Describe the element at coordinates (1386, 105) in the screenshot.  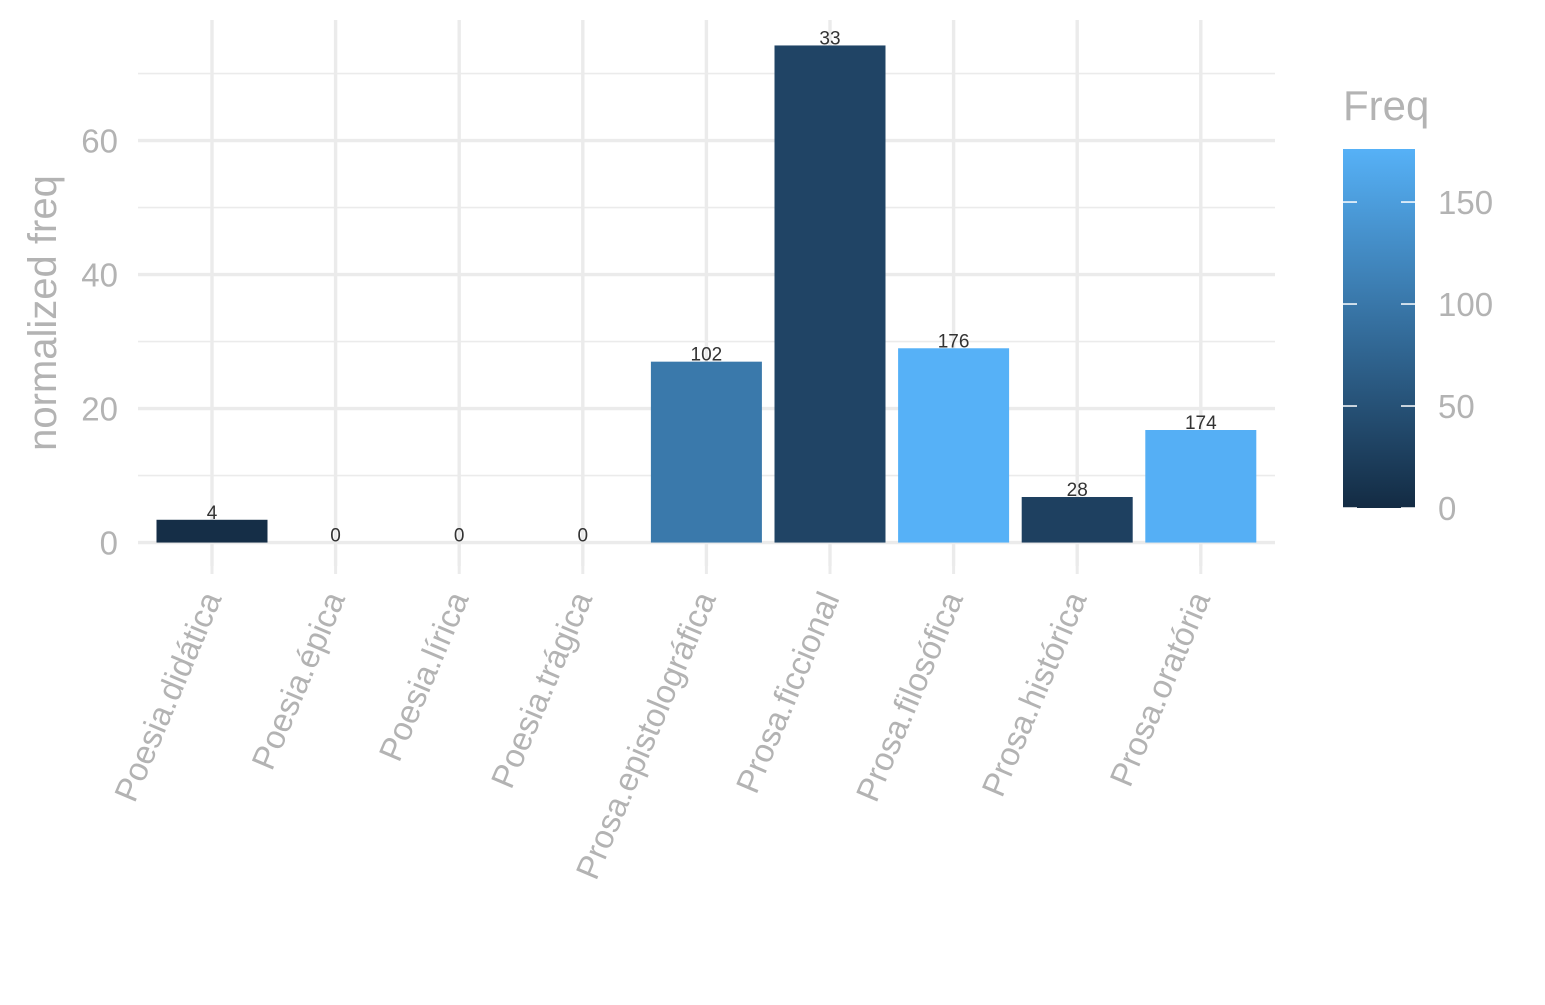
I see `legend-title: Freq` at that location.